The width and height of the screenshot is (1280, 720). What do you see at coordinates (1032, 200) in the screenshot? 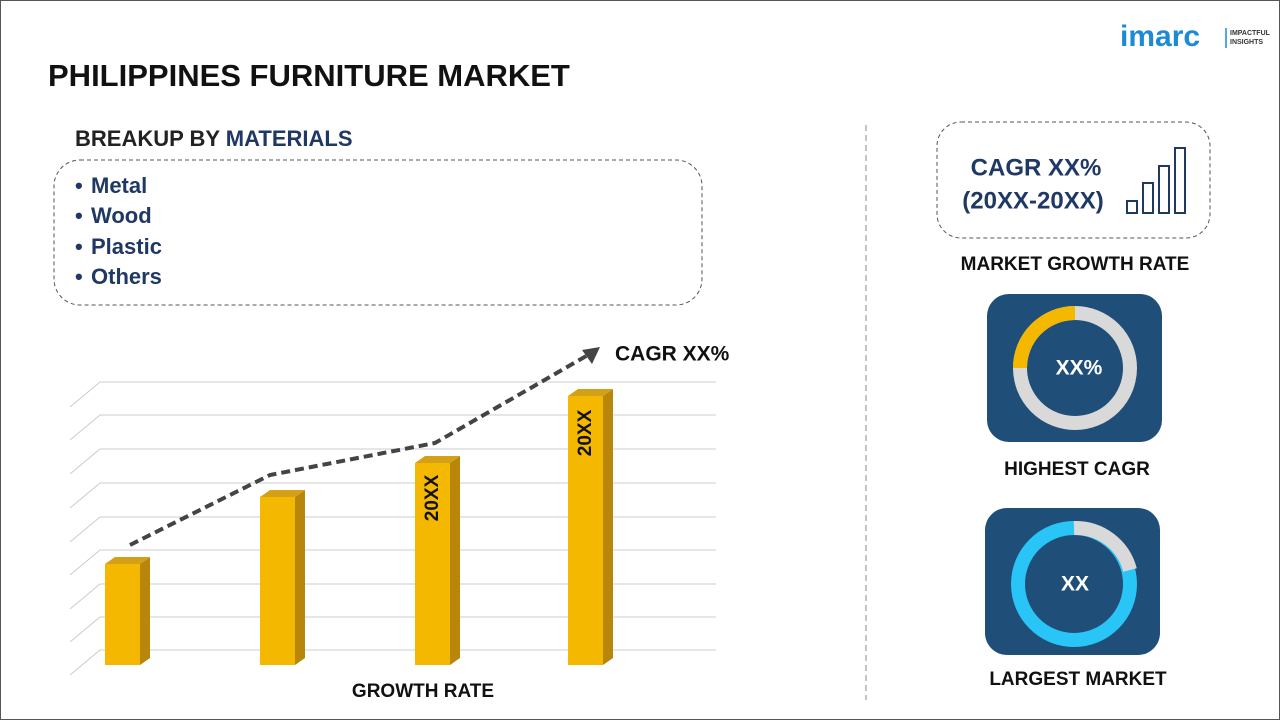
I see `growth-period: (20XX-20XX)` at bounding box center [1032, 200].